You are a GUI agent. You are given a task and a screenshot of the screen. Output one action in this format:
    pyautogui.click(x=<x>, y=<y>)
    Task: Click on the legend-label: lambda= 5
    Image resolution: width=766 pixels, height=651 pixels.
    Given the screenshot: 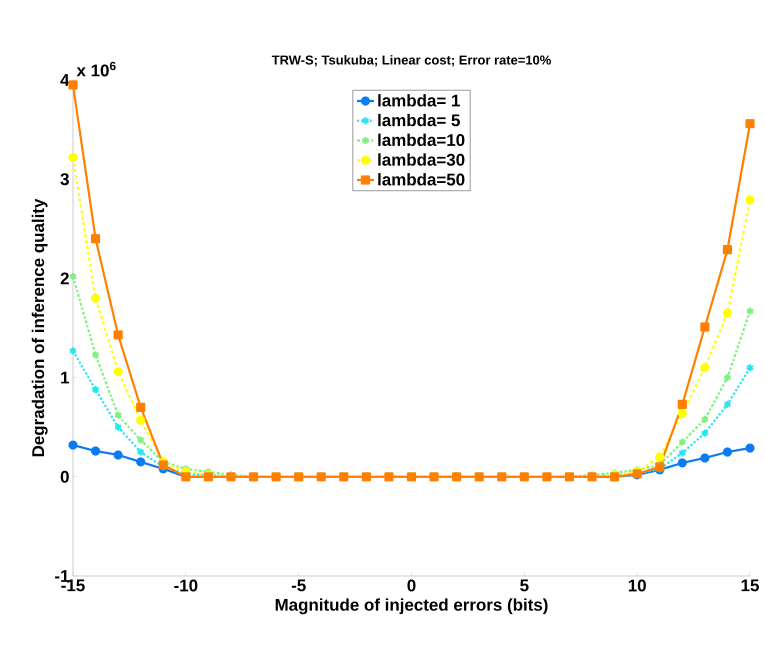 What is the action you would take?
    pyautogui.click(x=419, y=120)
    